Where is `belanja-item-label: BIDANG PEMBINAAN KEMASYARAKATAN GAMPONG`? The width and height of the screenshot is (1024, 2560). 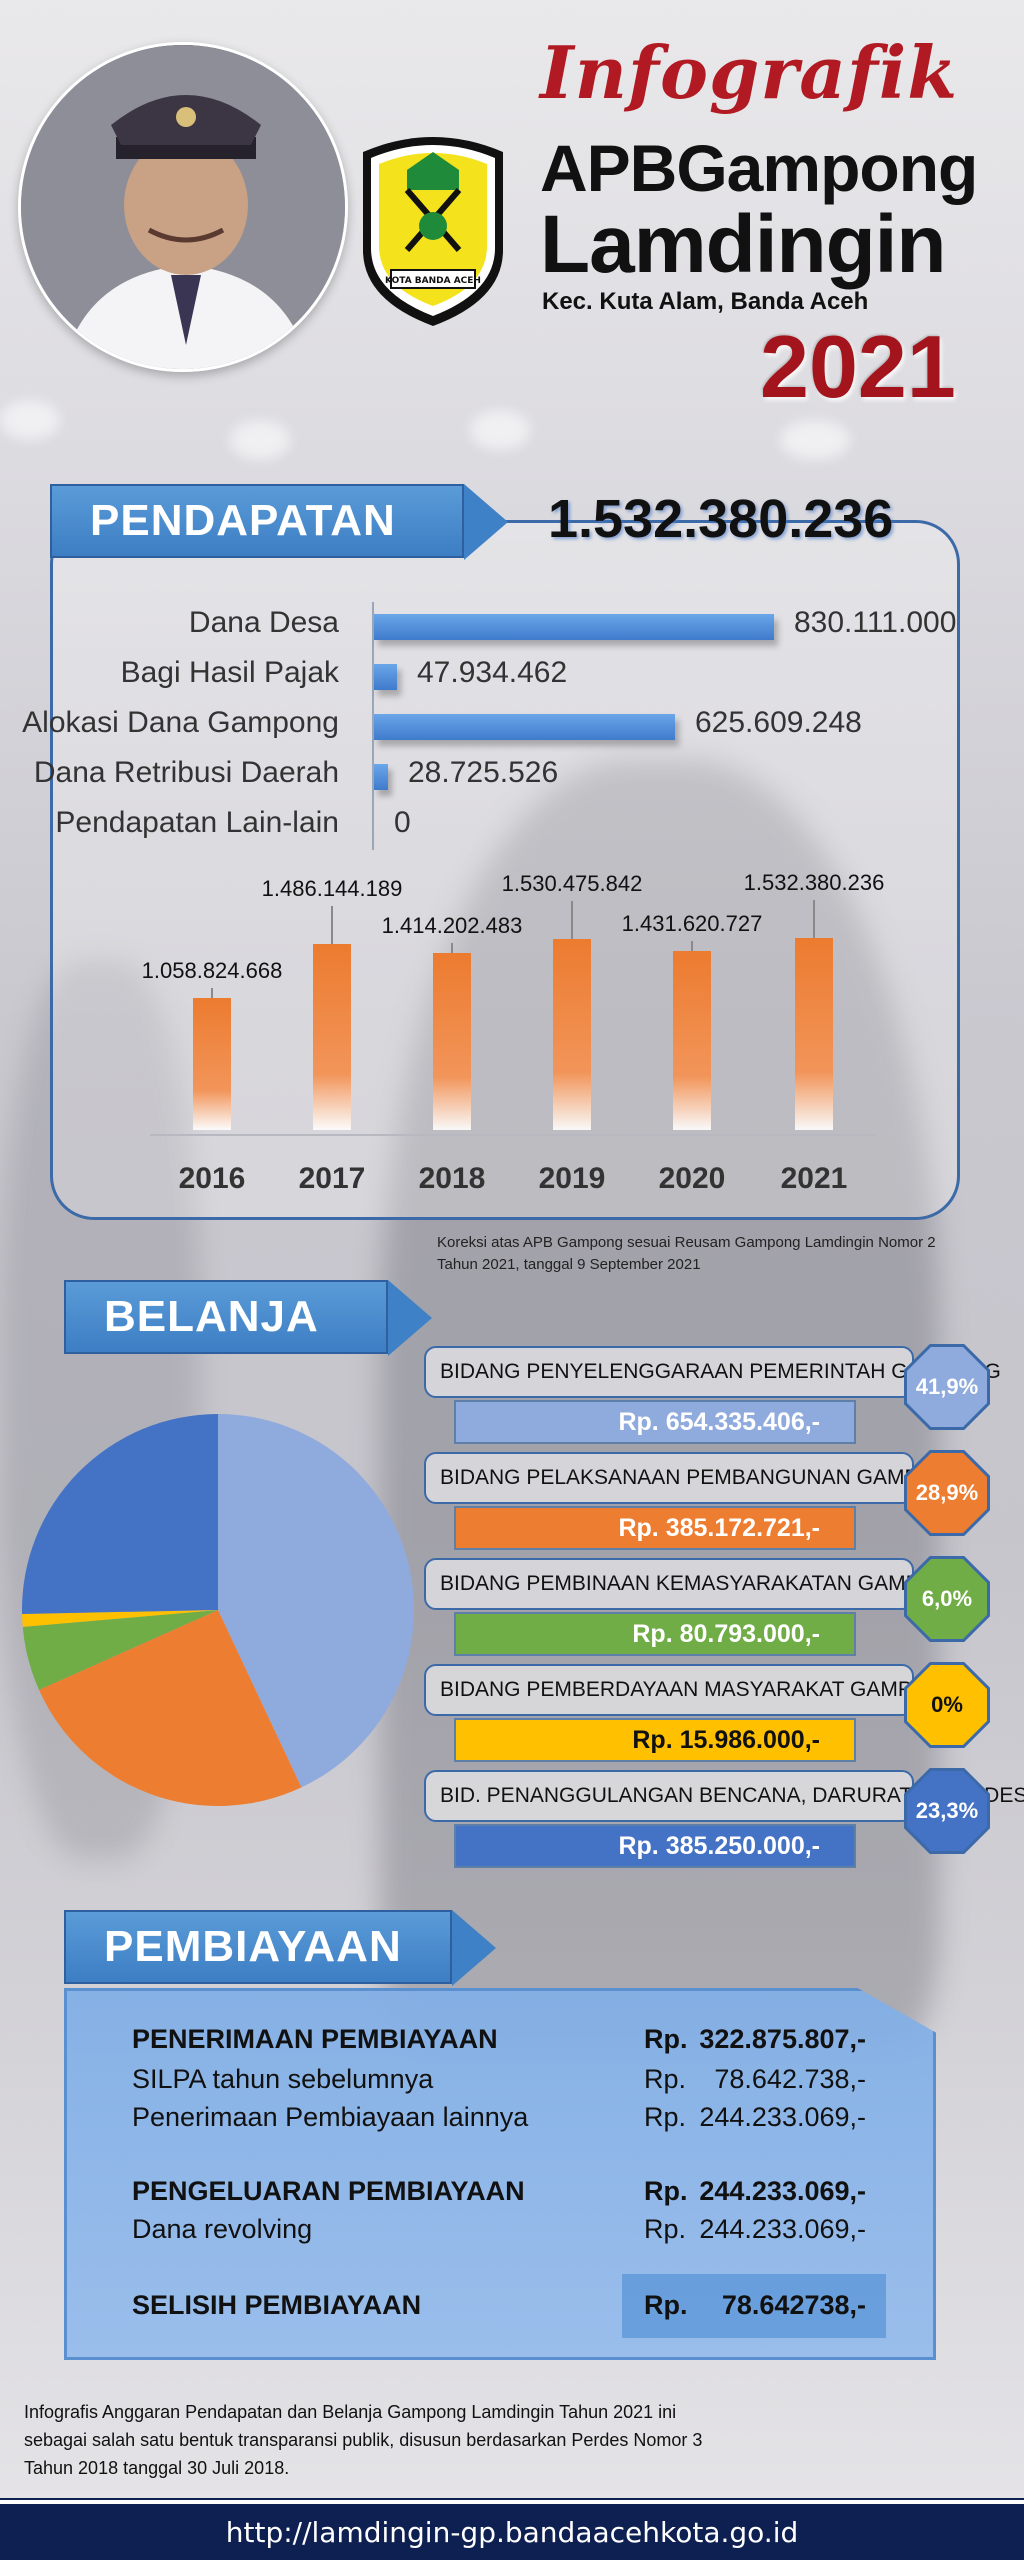 belanja-item-label: BIDANG PEMBINAAN KEMASYARAKATAN GAMPONG is located at coordinates (695, 1584).